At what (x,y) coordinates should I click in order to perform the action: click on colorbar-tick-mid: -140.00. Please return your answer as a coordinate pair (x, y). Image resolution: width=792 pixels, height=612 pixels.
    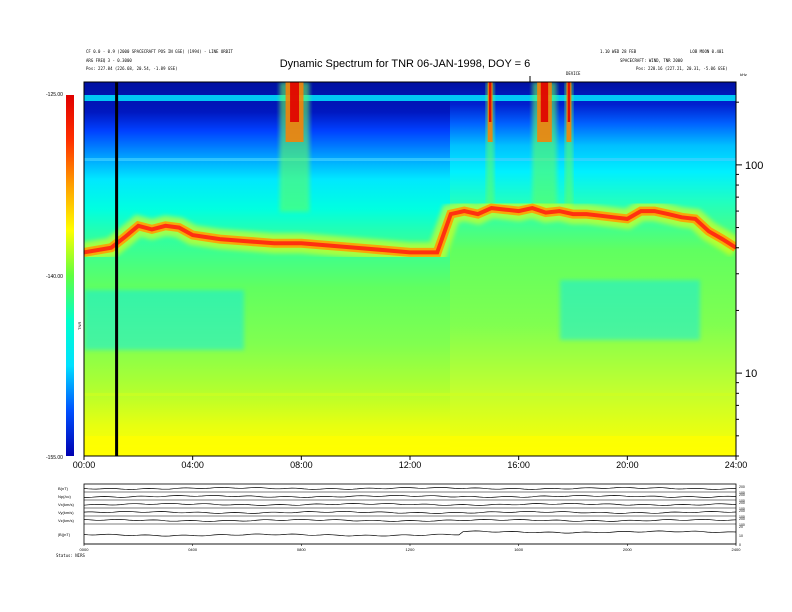
    Looking at the image, I should click on (54, 277).